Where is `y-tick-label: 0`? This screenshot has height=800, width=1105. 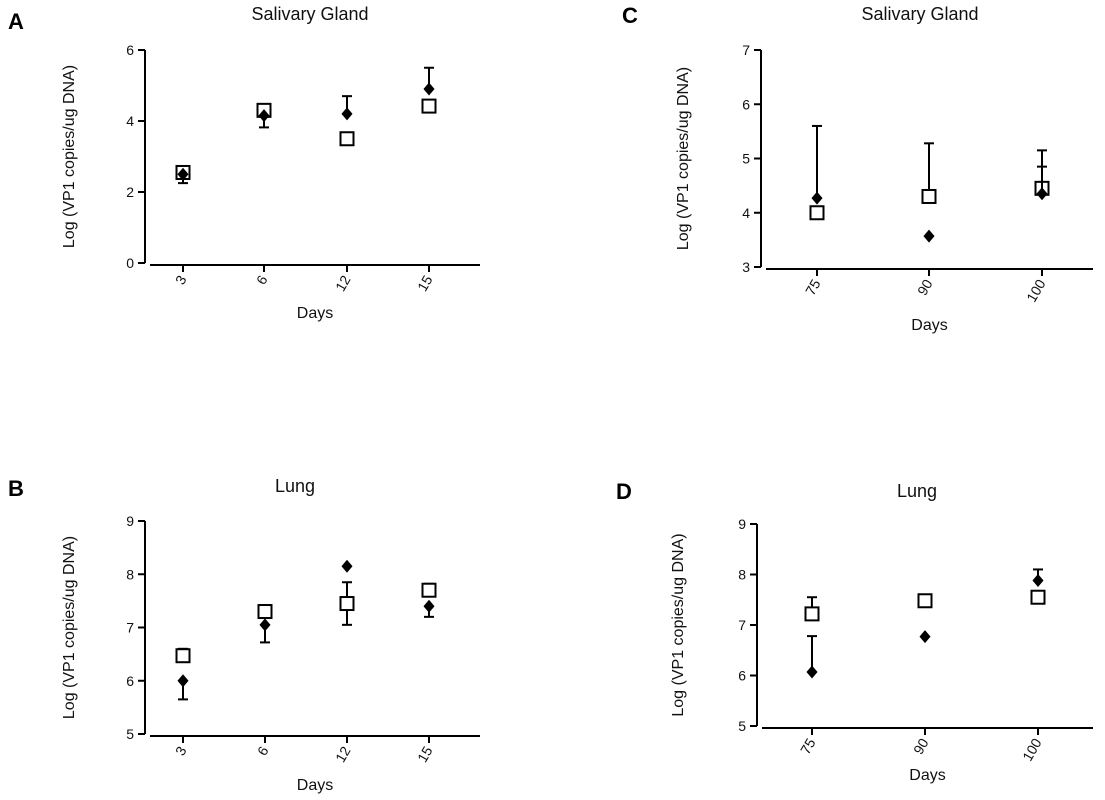 y-tick-label: 0 is located at coordinates (130, 263).